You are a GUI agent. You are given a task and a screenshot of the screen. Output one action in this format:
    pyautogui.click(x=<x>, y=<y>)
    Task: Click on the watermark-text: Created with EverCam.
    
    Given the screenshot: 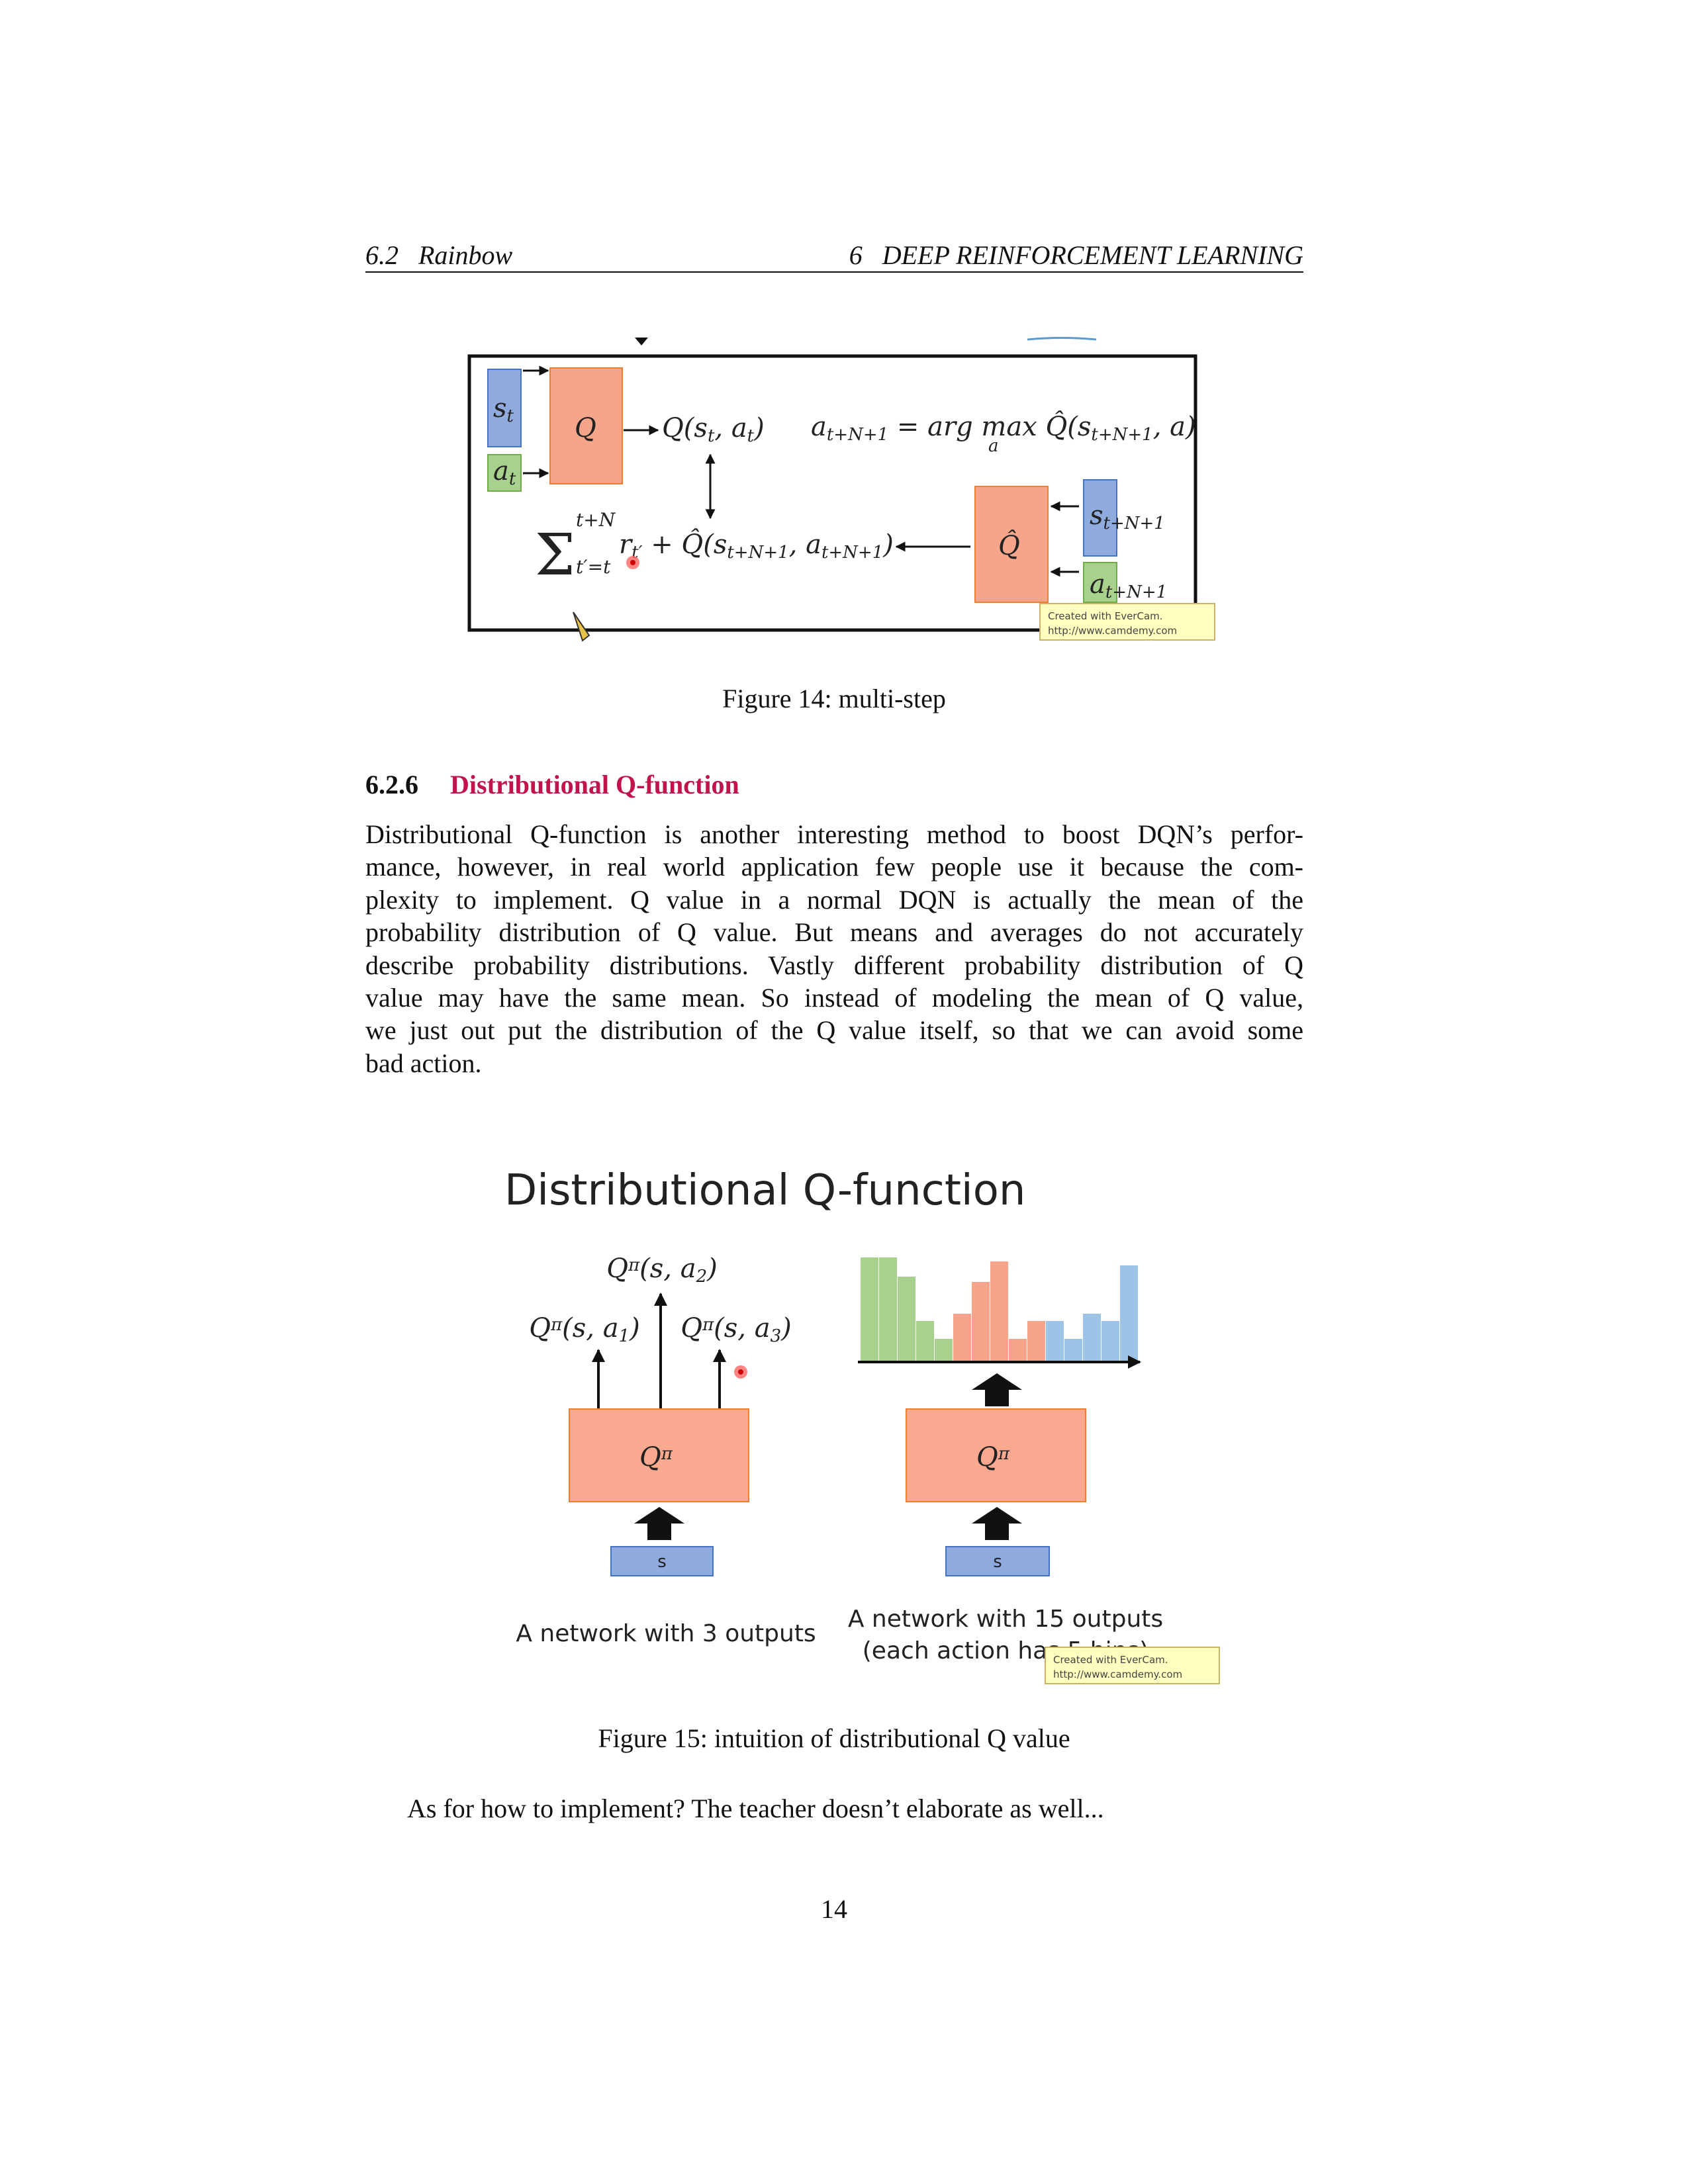 What is the action you would take?
    pyautogui.click(x=1105, y=616)
    